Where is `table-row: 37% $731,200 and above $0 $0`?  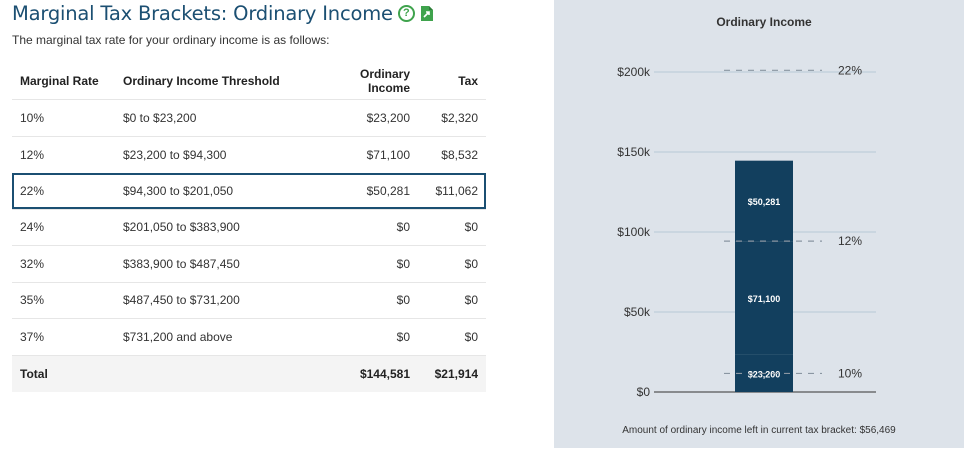
table-row: 37% $731,200 and above $0 $0 is located at coordinates (249, 336).